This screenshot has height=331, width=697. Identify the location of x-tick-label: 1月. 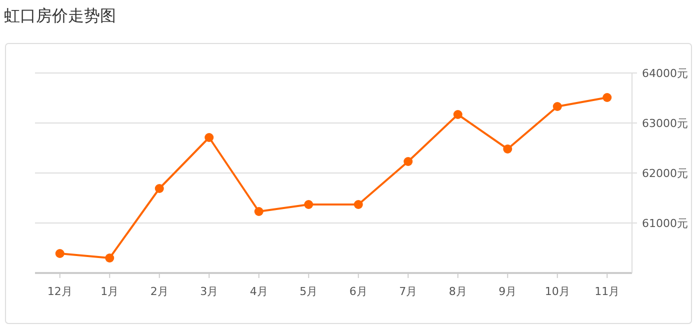
(109, 291).